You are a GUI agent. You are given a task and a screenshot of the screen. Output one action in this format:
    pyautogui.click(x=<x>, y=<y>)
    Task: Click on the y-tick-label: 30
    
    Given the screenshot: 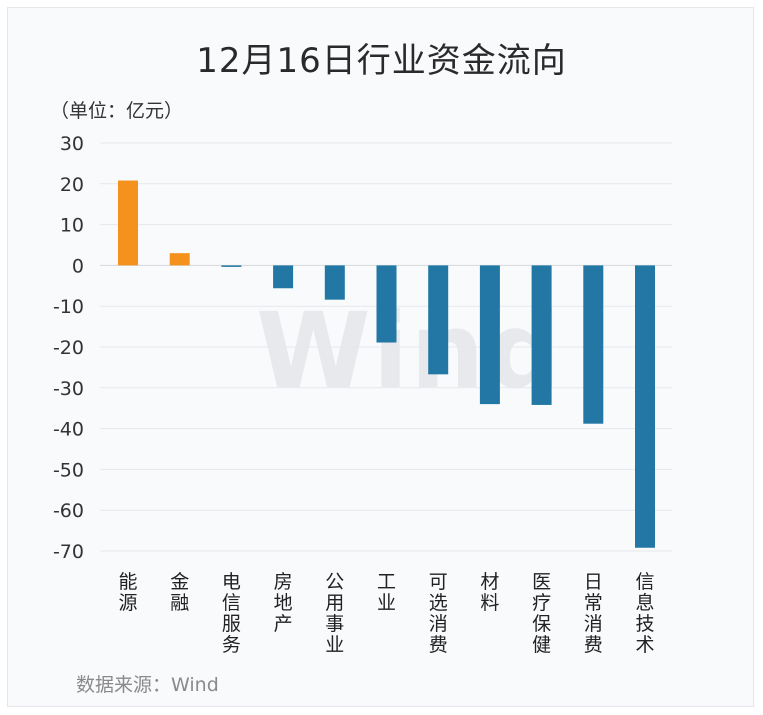 What is the action you would take?
    pyautogui.click(x=72, y=144)
    